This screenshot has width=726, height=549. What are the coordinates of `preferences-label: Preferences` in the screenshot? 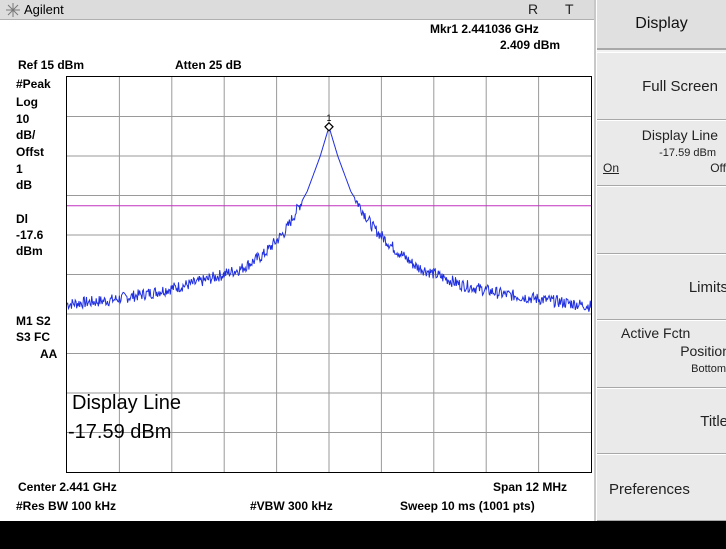 It's located at (649, 489).